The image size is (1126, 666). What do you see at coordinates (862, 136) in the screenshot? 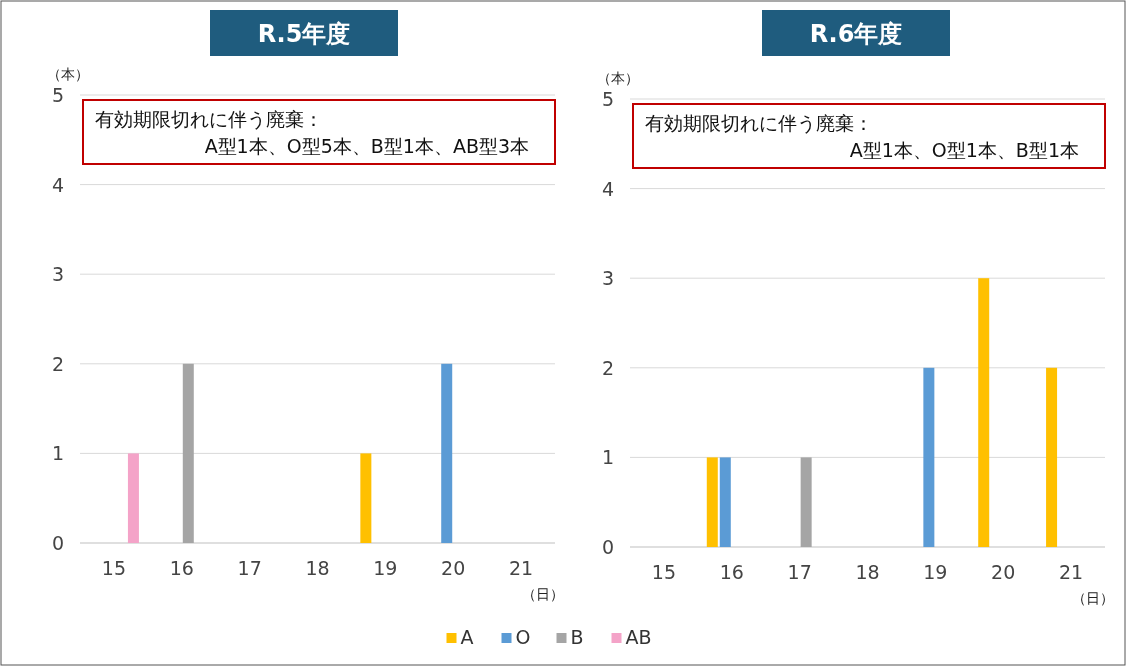
I see `annotation: 有効期限切れに伴う廃棄： A型1本、O型1本、B型1本` at bounding box center [862, 136].